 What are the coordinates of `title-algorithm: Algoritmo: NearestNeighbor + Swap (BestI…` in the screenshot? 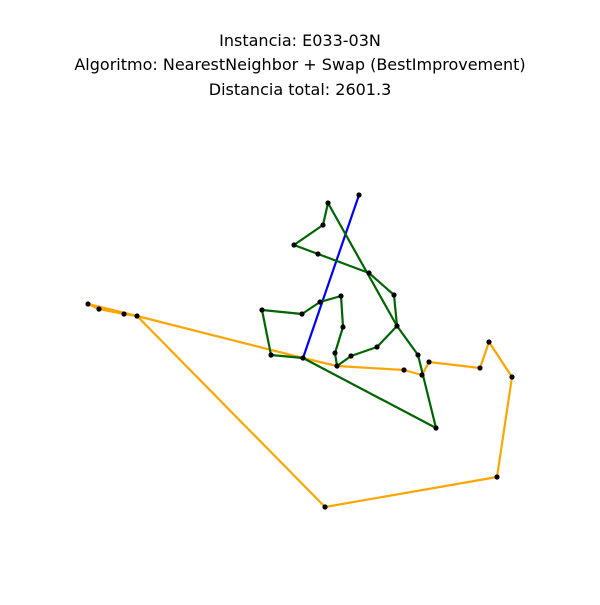 It's located at (299, 64).